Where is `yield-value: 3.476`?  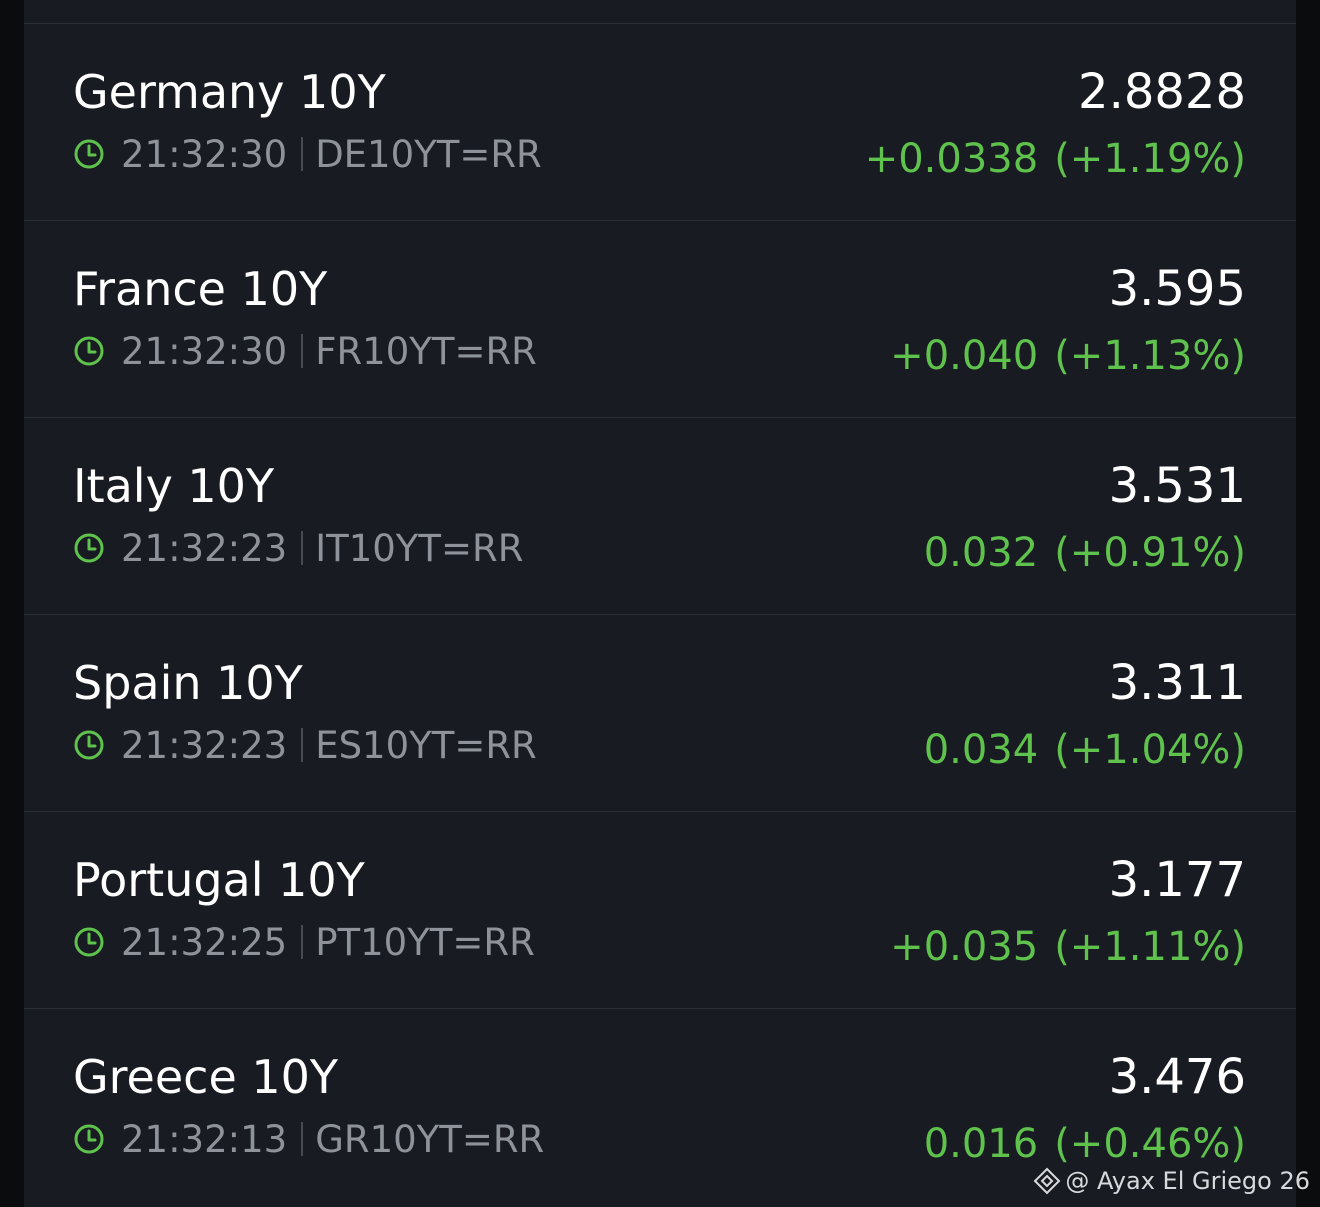
yield-value: 3.476 is located at coordinates (1177, 1077).